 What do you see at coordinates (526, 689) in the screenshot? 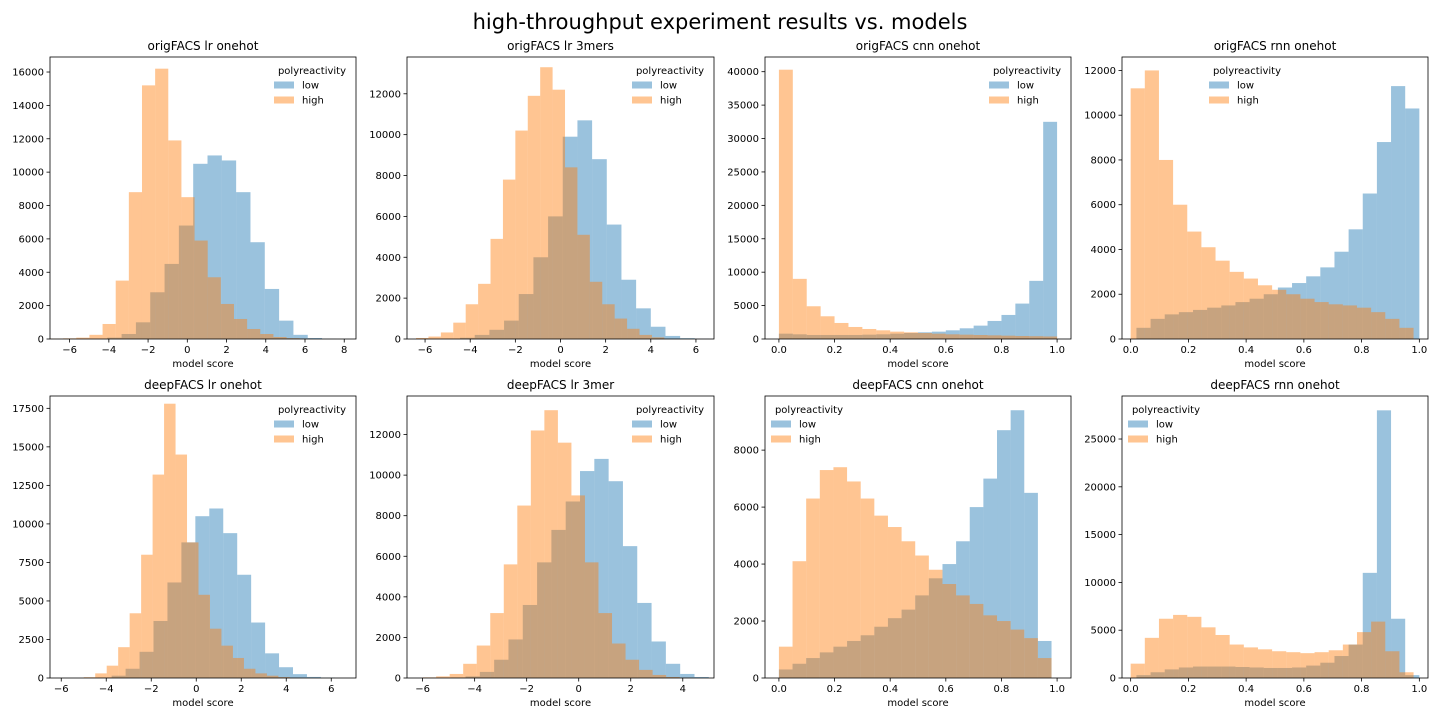
I see `x-tick-label: −2` at bounding box center [526, 689].